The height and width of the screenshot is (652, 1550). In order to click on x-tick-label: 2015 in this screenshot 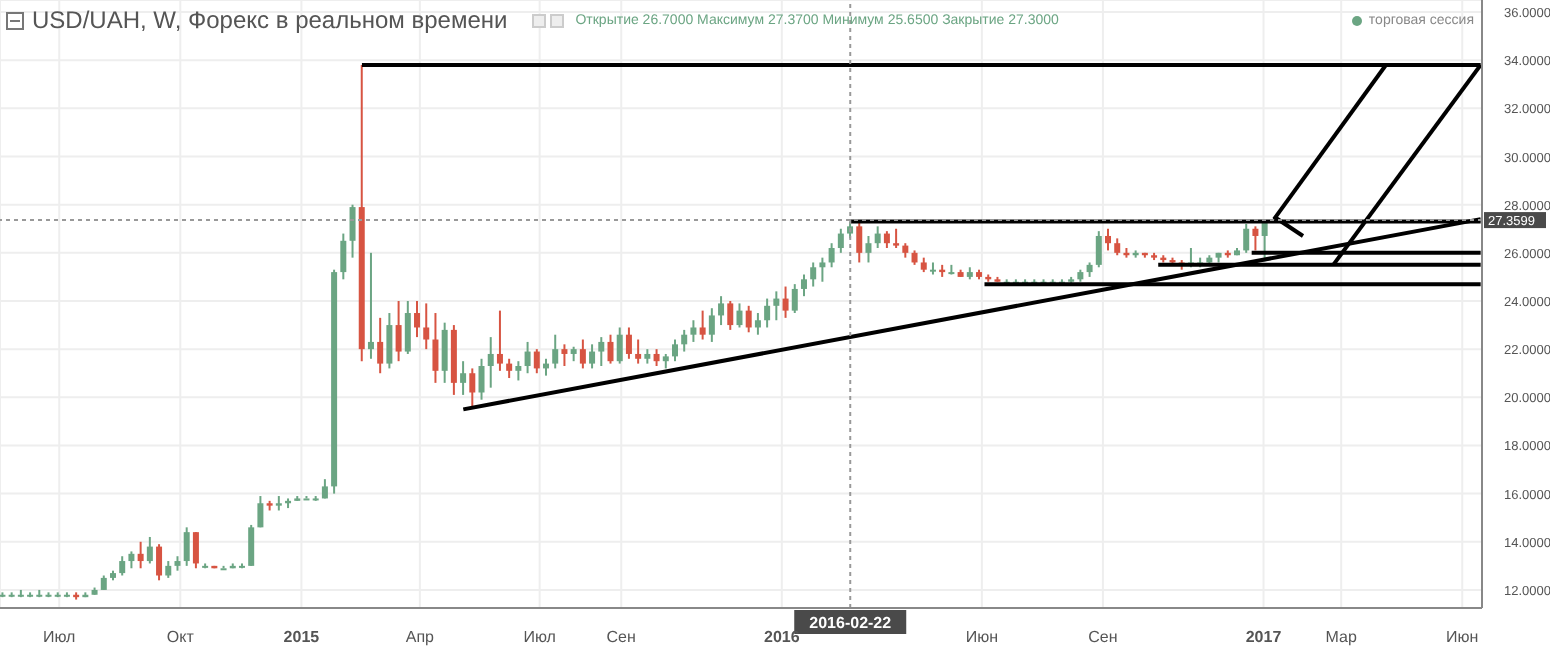, I will do `click(302, 637)`.